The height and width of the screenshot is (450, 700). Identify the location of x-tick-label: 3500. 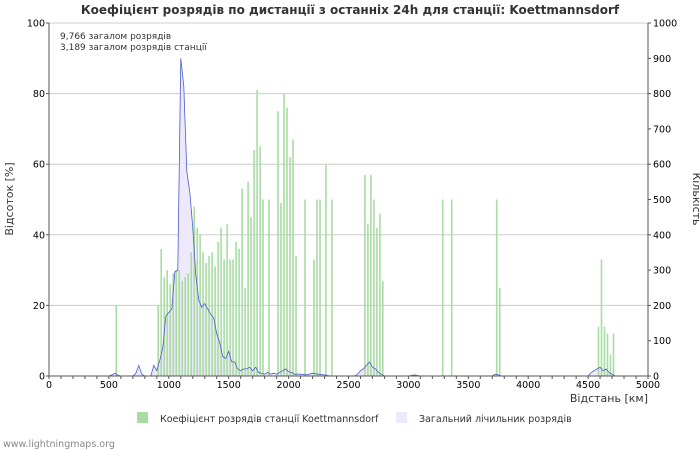
(468, 385).